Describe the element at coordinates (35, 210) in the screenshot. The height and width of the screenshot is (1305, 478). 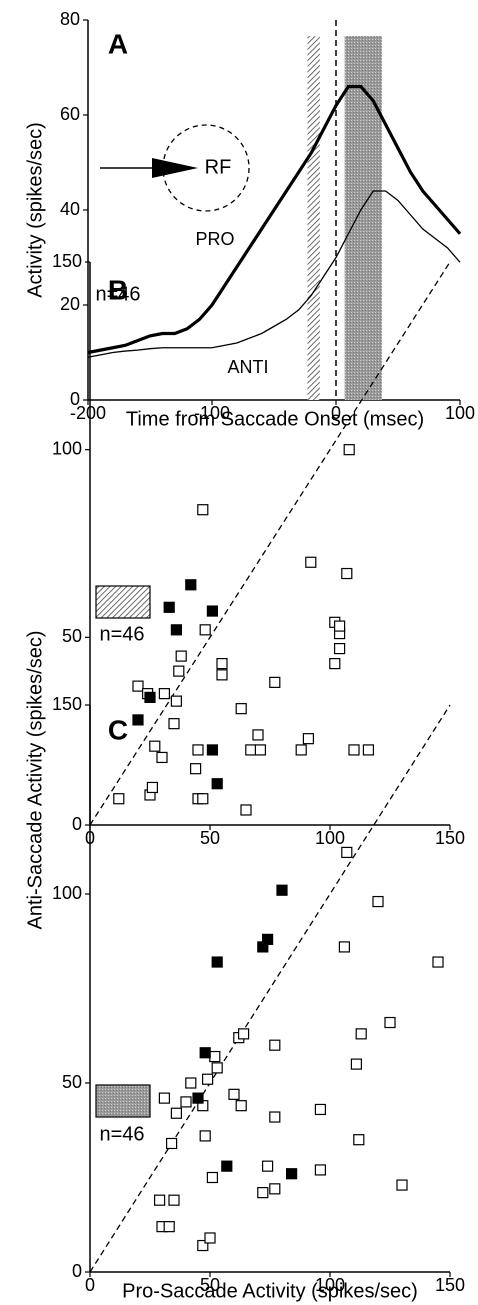
I see `y-axis-label: Activity (spikes/sec)` at that location.